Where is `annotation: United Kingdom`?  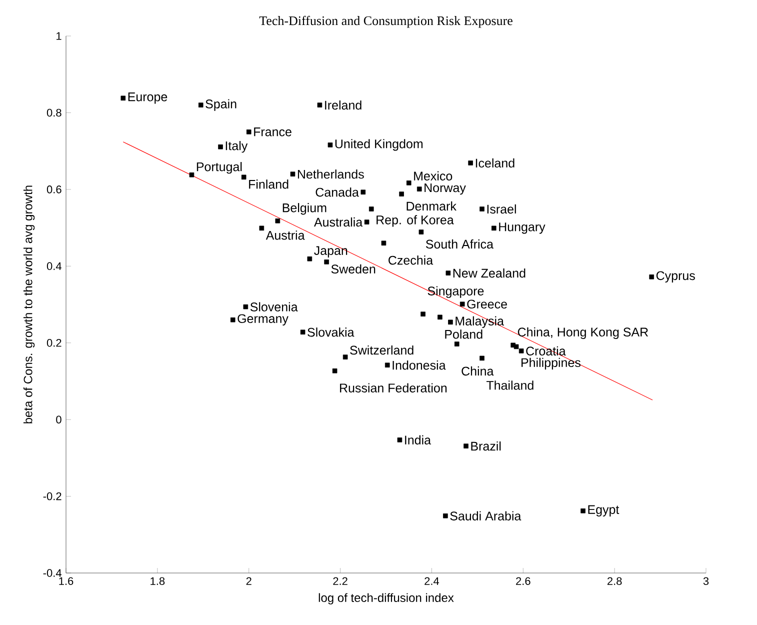 annotation: United Kingdom is located at coordinates (379, 145).